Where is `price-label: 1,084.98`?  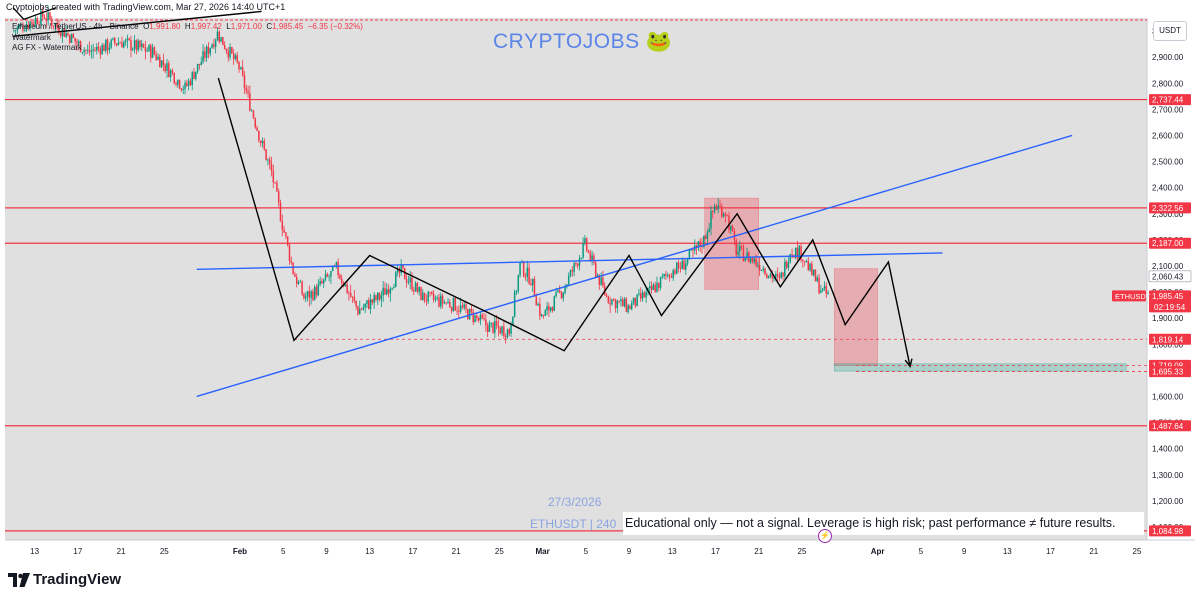
price-label: 1,084.98 is located at coordinates (1168, 531).